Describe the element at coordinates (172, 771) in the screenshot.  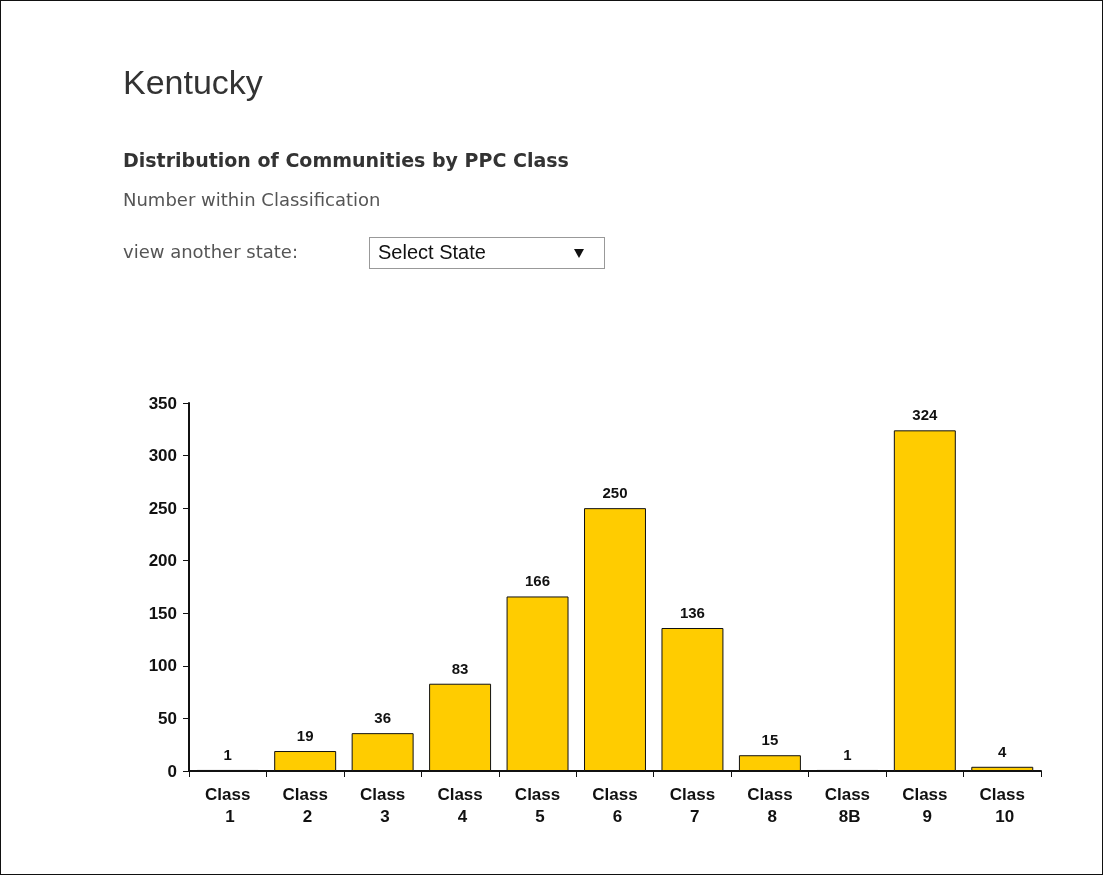
I see `y-tick-label: 0` at that location.